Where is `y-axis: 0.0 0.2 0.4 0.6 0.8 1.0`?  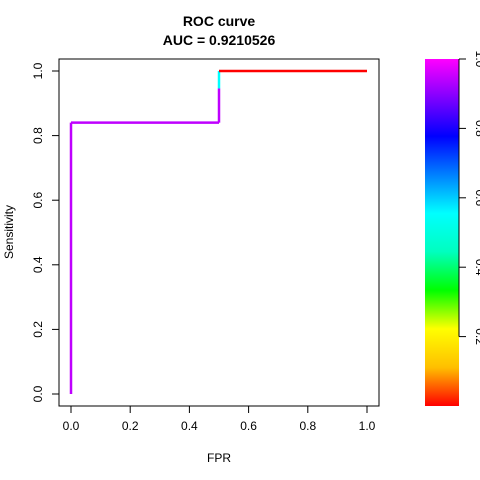
y-axis: 0.0 0.2 0.4 0.6 0.8 1.0 is located at coordinates (45, 232).